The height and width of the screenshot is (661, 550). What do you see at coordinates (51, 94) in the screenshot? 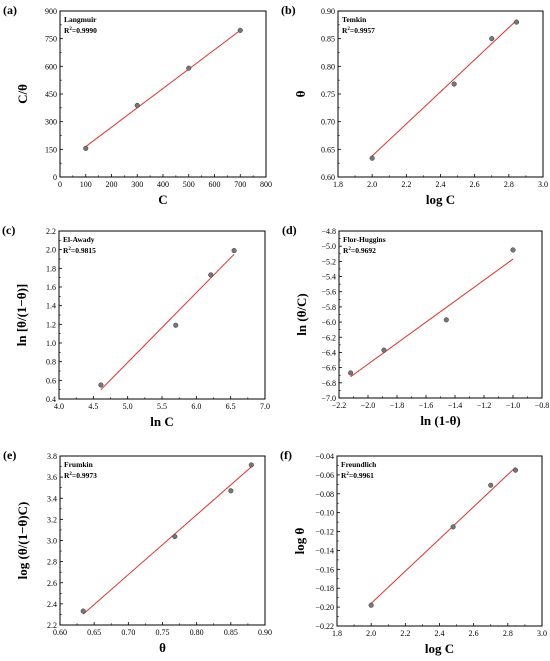
I see `y-tick-label: 450` at bounding box center [51, 94].